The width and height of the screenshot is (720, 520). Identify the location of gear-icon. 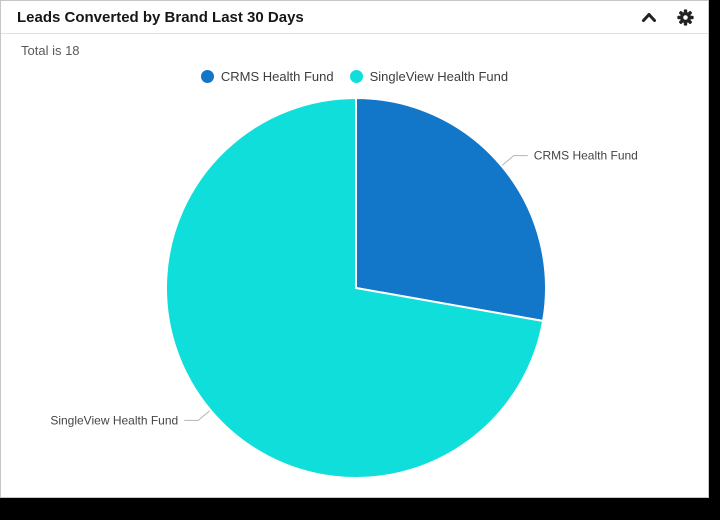
(685, 17).